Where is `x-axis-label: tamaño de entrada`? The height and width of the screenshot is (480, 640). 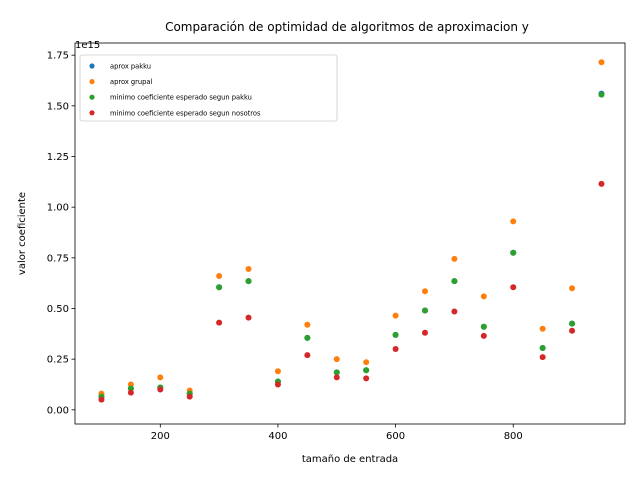 x-axis-label: tamaño de entrada is located at coordinates (350, 459).